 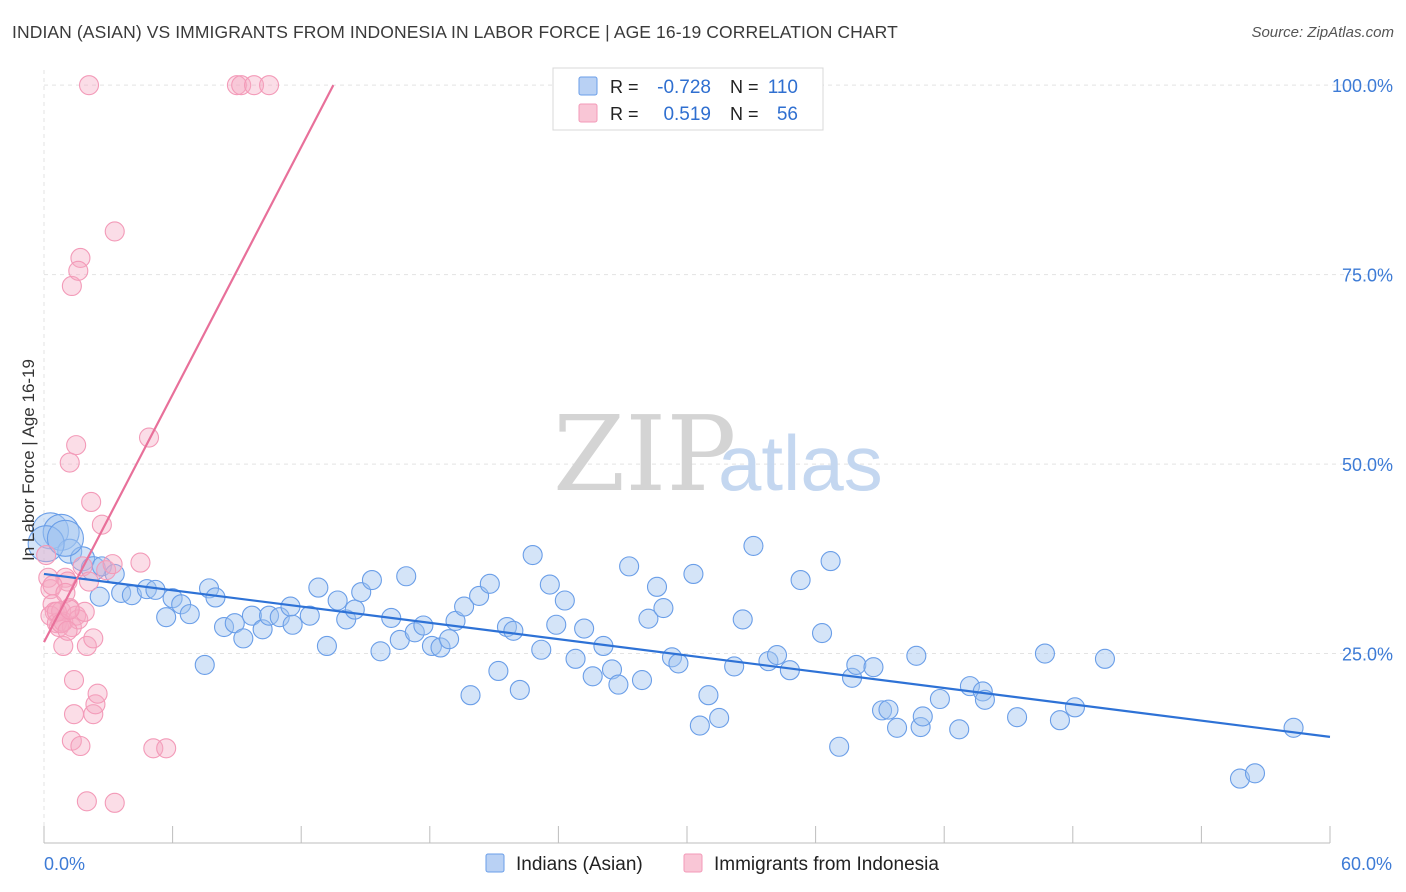 What do you see at coordinates (1366, 864) in the screenshot?
I see `x-tick-label-1: 60.0%` at bounding box center [1366, 864].